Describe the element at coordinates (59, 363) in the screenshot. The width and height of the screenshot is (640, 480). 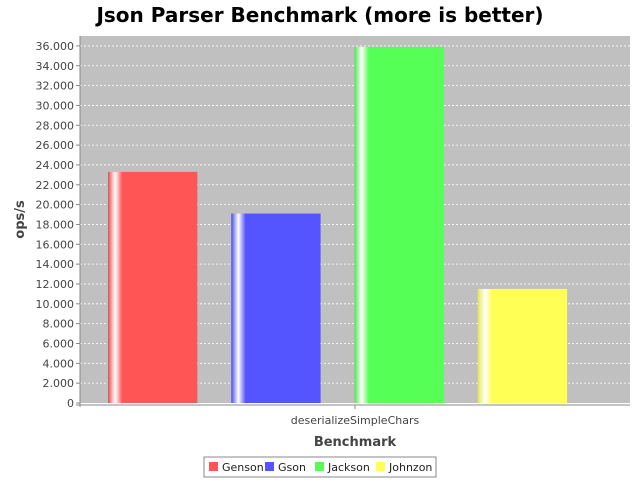
I see `y-tick-label: 4.000` at that location.